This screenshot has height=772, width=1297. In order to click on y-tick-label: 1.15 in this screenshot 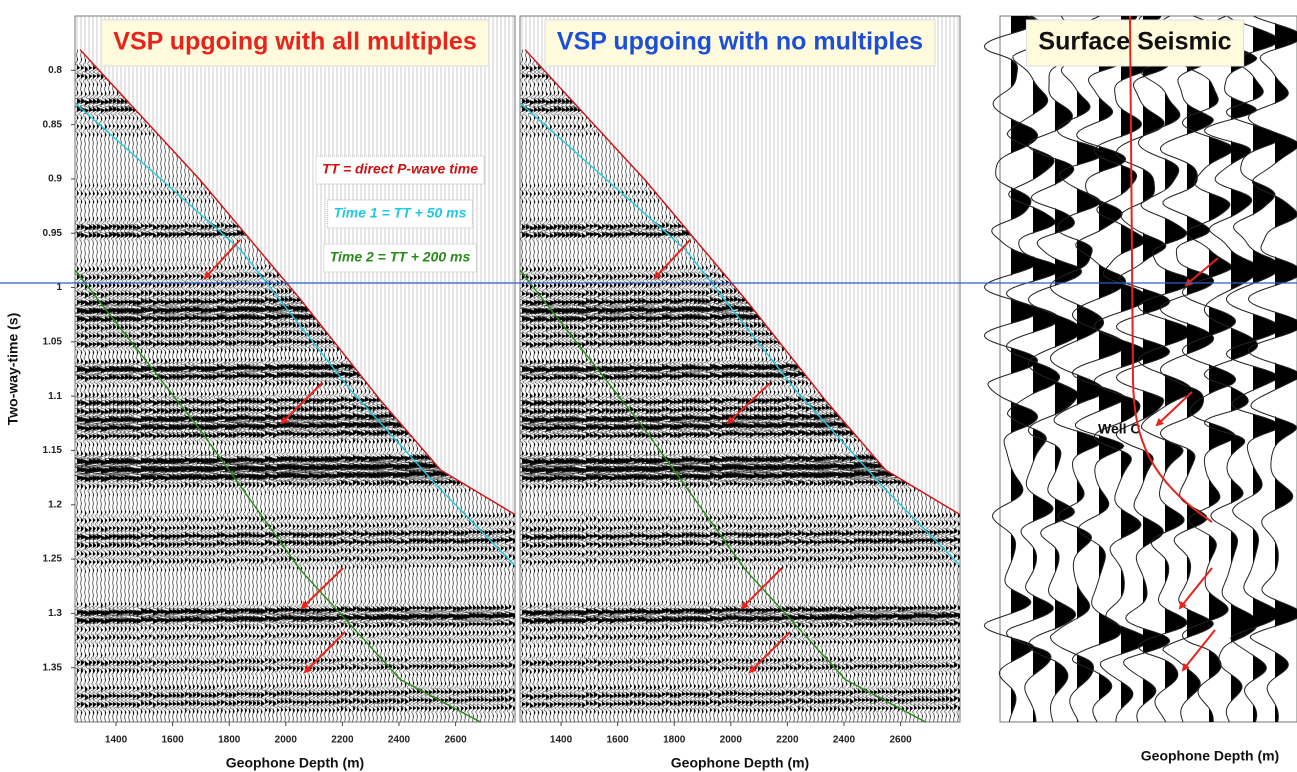, I will do `click(53, 450)`.